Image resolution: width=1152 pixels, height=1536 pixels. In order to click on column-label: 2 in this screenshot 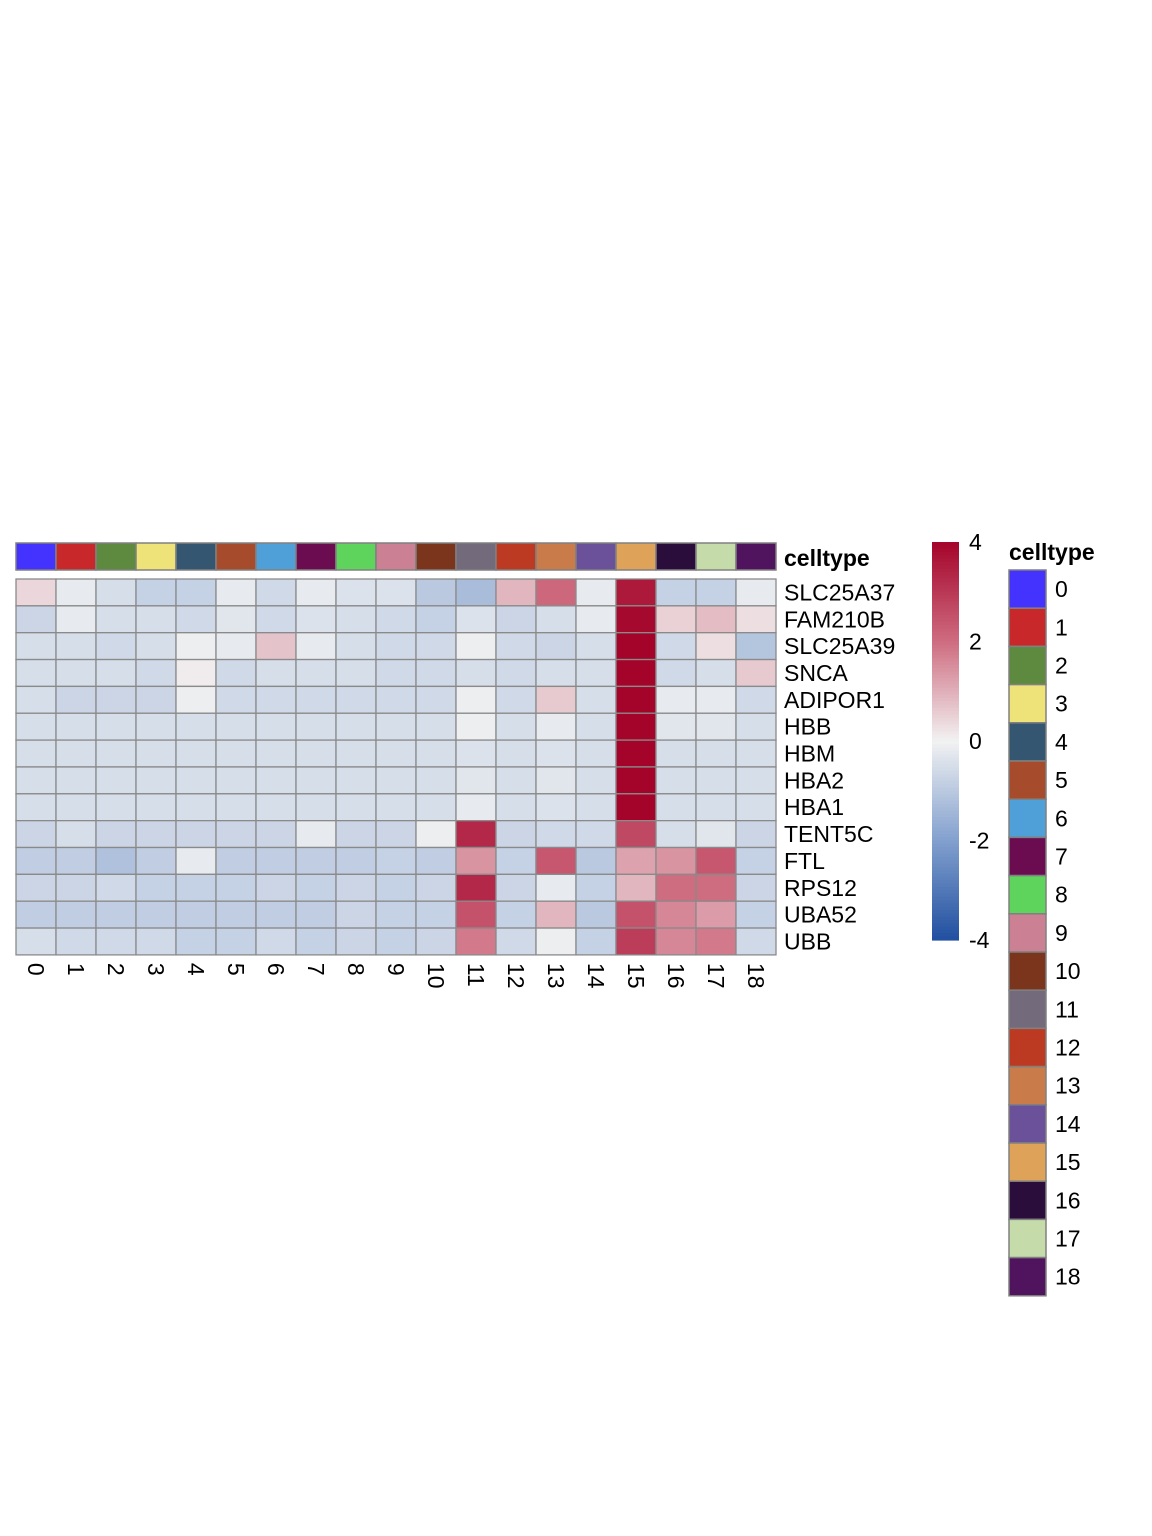, I will do `click(116, 969)`.